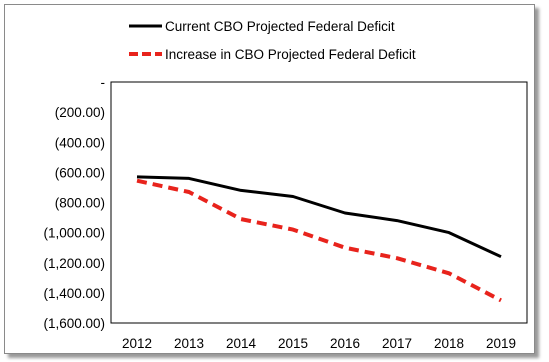 Image resolution: width=549 pixels, height=362 pixels. What do you see at coordinates (74, 293) in the screenshot?
I see `y-tick-label: (1,400.00)` at bounding box center [74, 293].